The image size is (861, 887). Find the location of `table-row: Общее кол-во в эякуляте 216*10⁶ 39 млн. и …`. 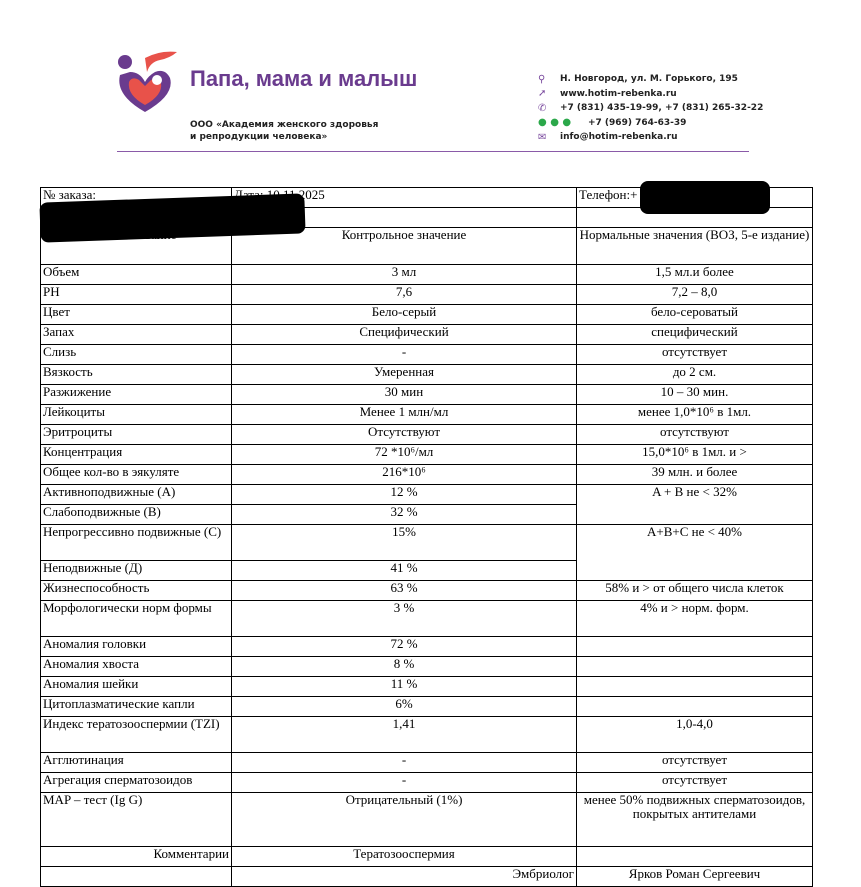

table-row: Общее кол-во в эякуляте 216*10⁶ 39 млн. и … is located at coordinates (426, 474).